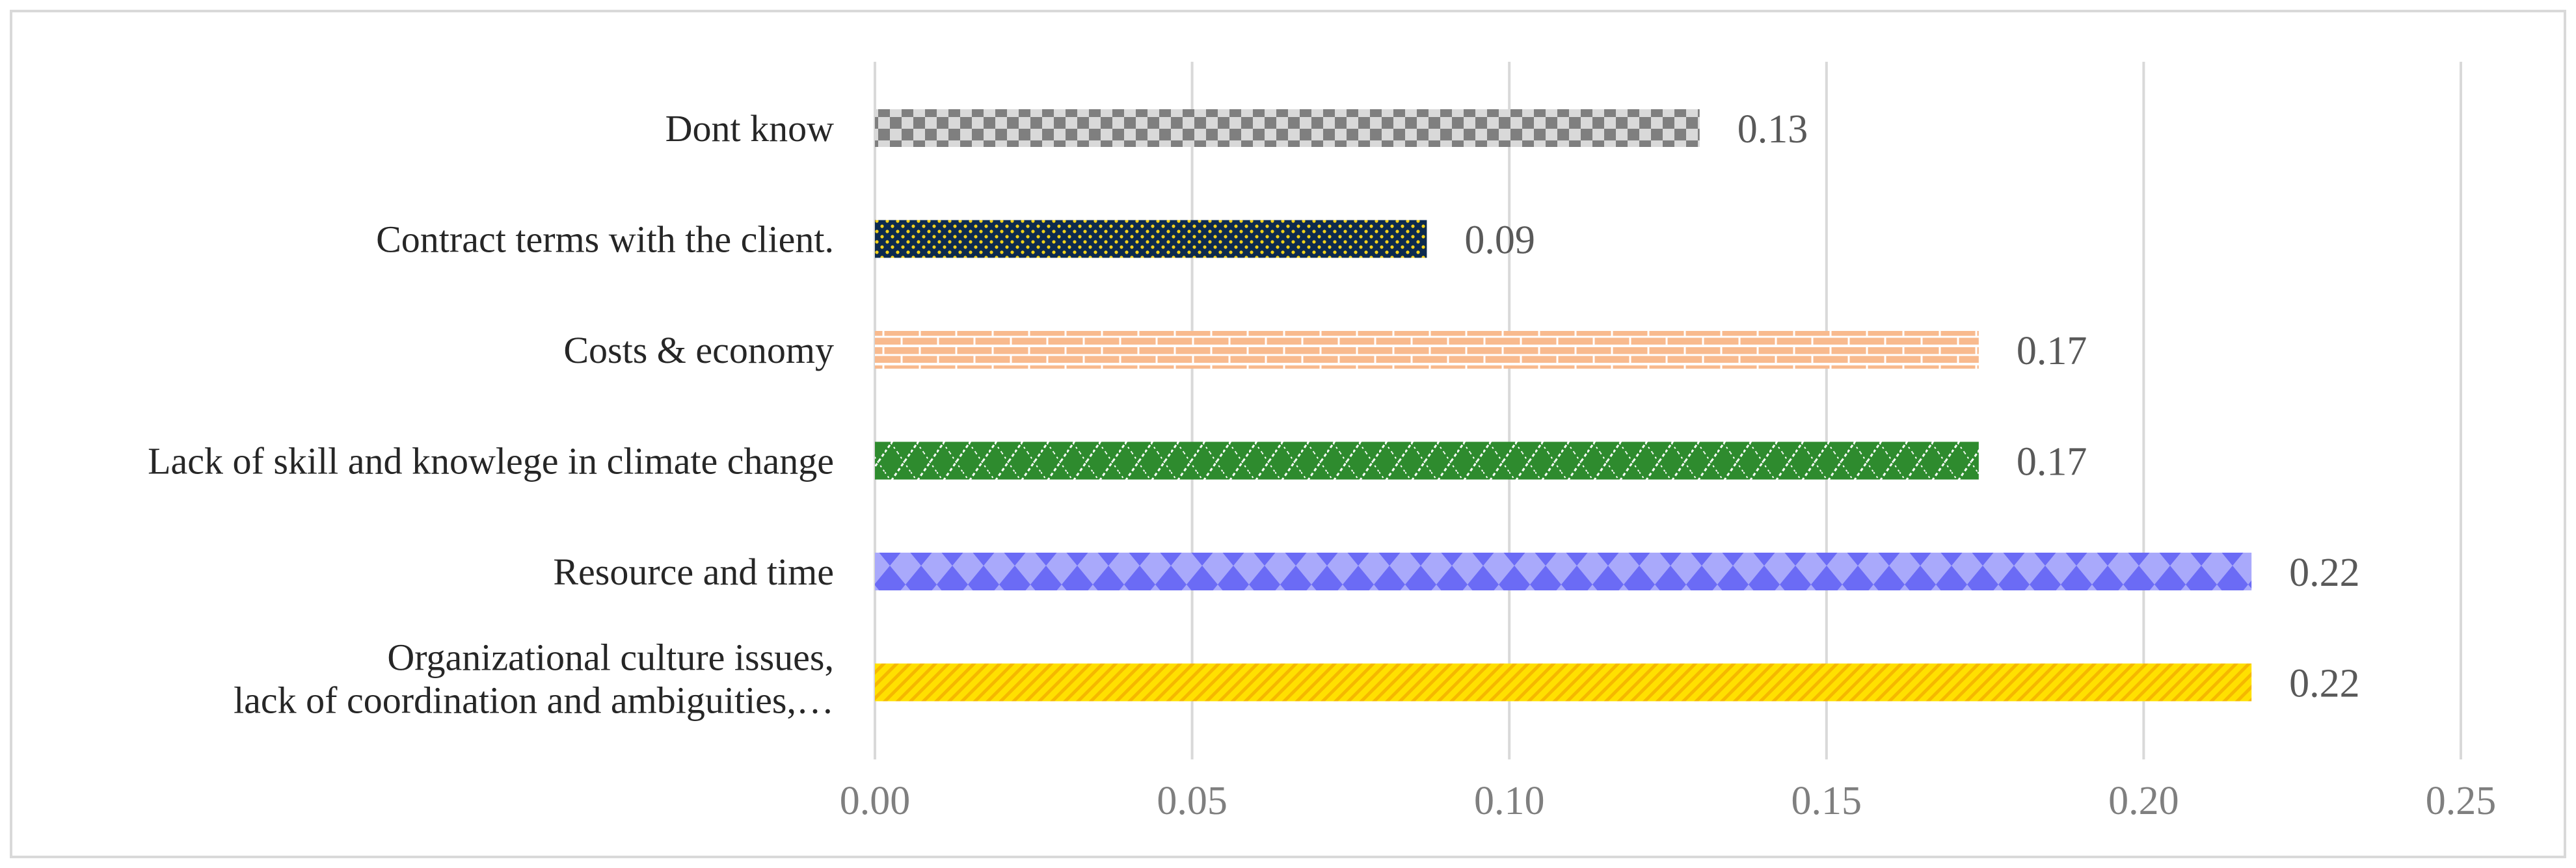 This screenshot has width=2576, height=868. I want to click on x-tick-label: 0.15, so click(1826, 801).